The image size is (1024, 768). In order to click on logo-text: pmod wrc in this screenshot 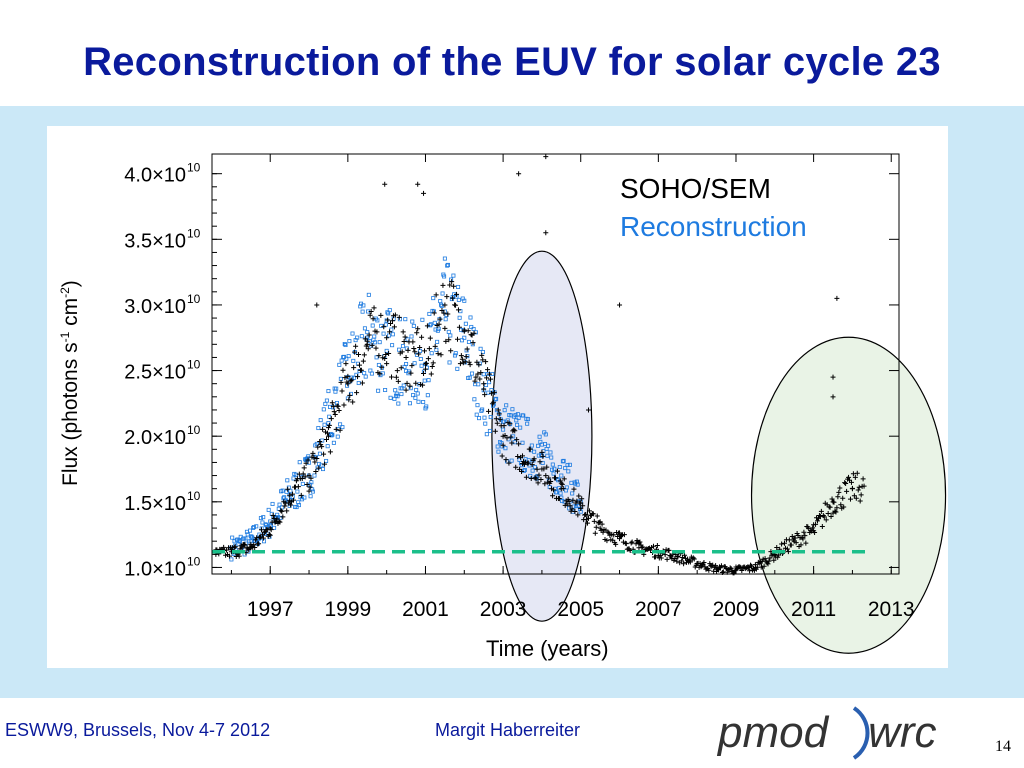, I will do `click(827, 733)`.